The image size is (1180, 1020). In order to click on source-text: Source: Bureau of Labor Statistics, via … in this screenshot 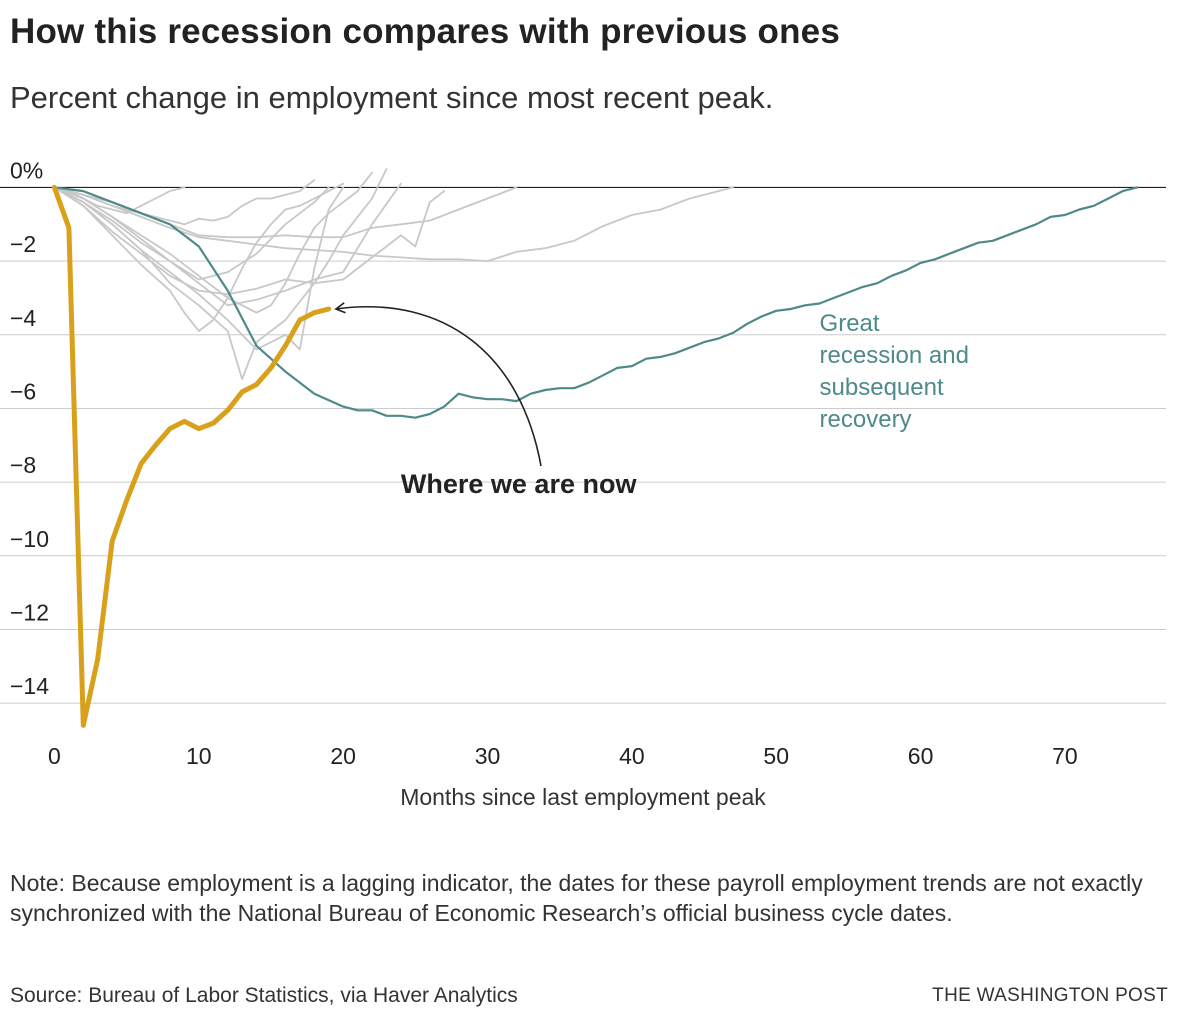, I will do `click(264, 995)`.